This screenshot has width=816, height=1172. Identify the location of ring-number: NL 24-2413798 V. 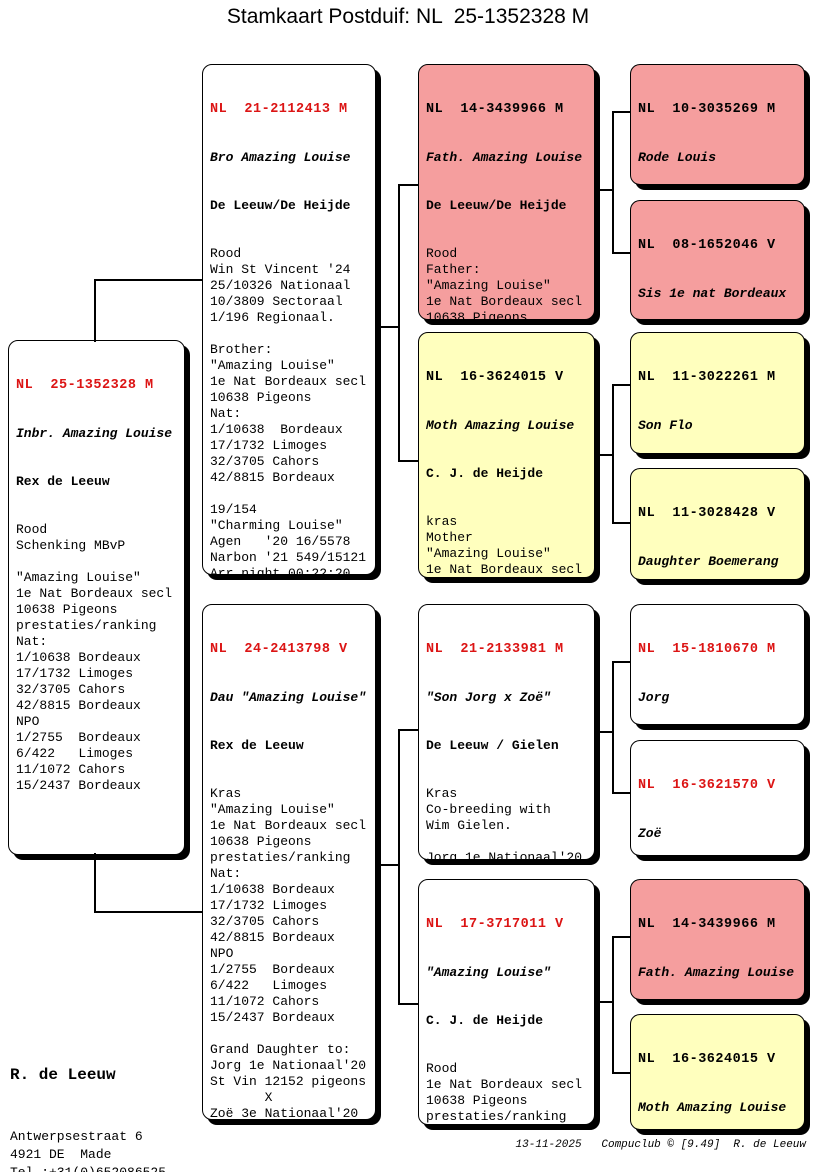
(279, 649).